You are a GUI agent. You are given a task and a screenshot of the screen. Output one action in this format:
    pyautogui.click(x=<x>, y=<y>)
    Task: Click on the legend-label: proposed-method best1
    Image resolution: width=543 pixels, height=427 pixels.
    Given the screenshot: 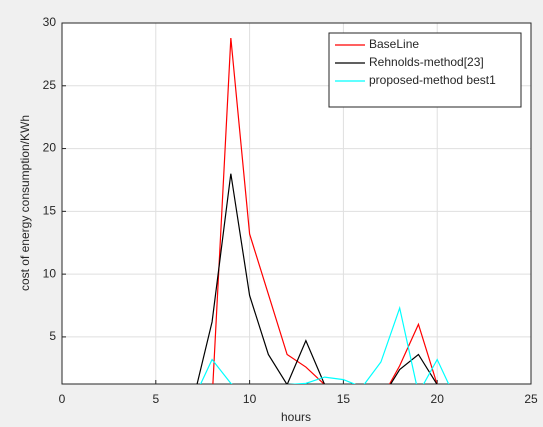 What is the action you would take?
    pyautogui.click(x=432, y=80)
    